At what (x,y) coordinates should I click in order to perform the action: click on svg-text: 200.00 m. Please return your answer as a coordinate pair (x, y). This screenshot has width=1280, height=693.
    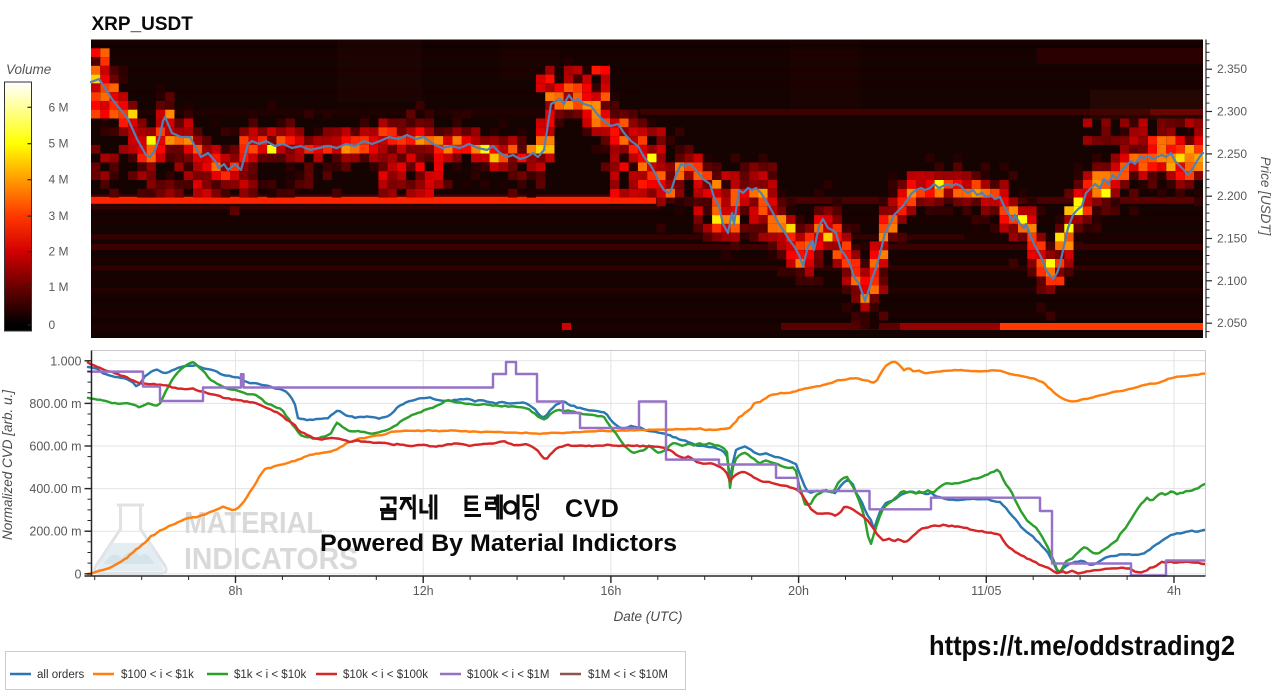
    Looking at the image, I should click on (55, 532).